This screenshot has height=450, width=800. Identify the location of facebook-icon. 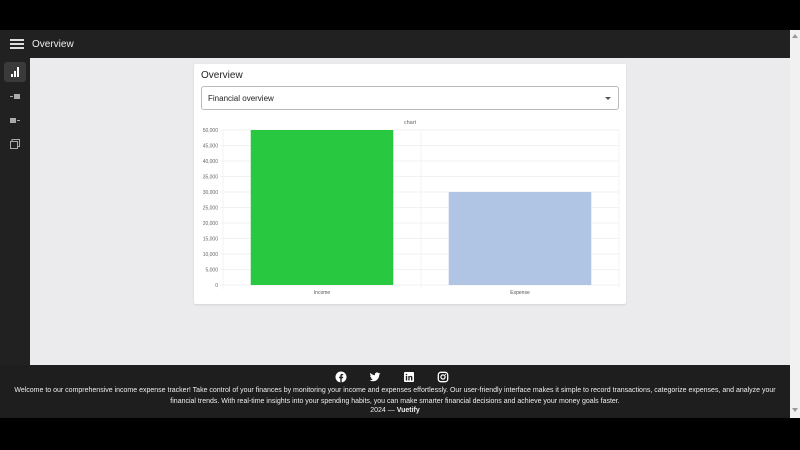
(341, 377).